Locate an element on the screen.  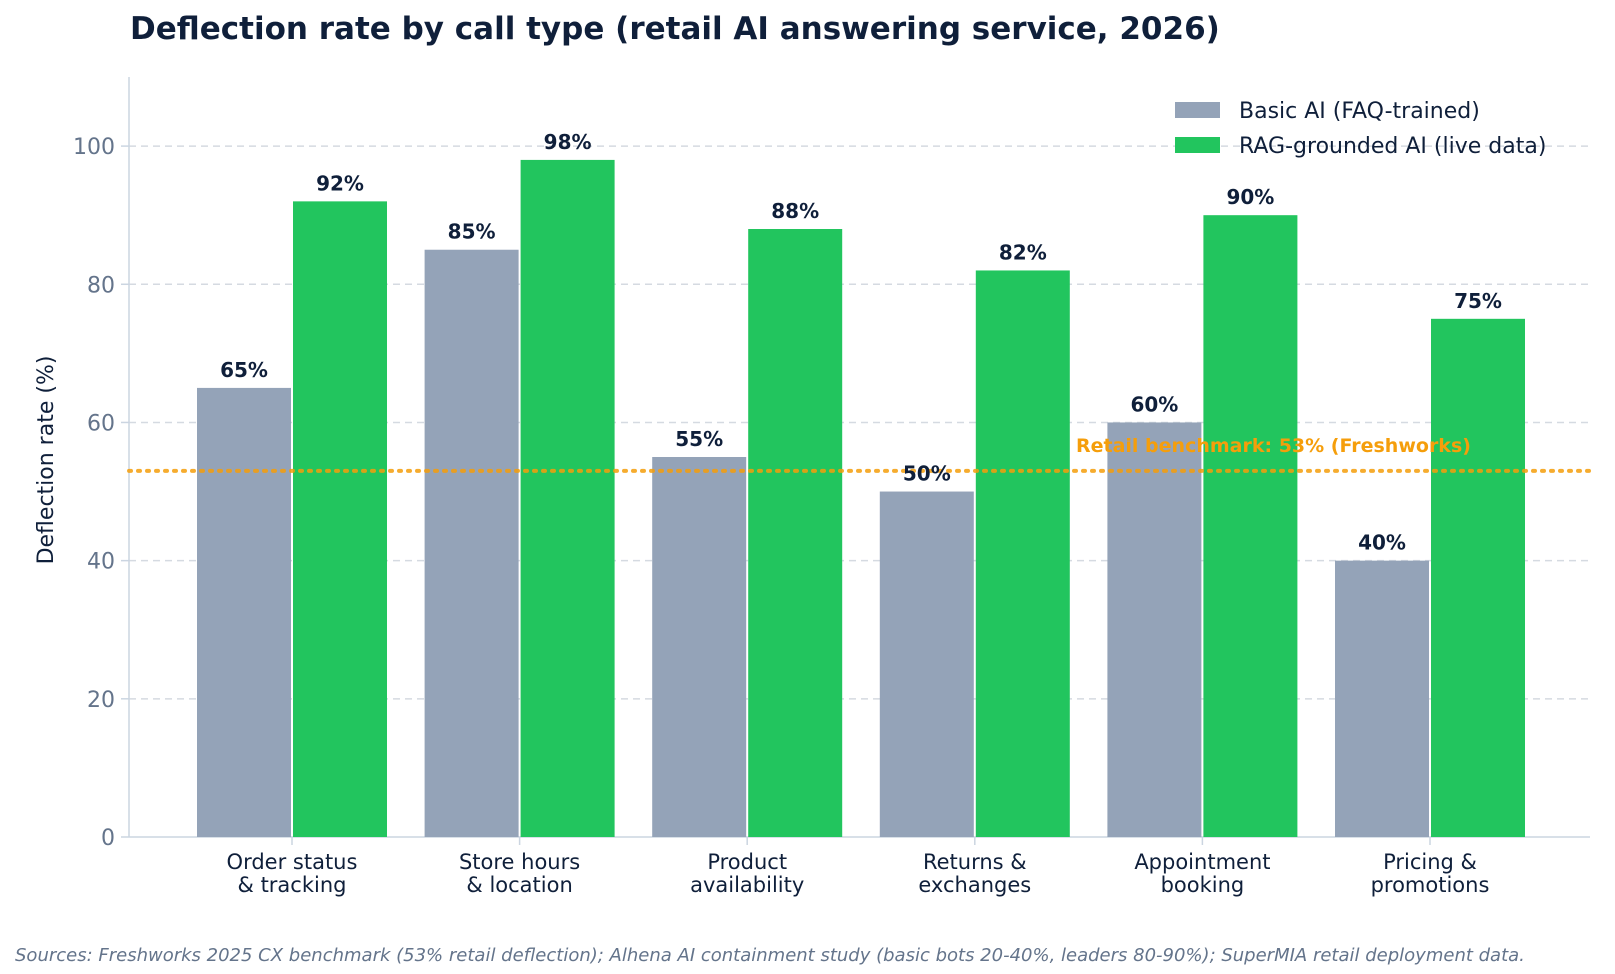
xtick-label-4: Appointment booking is located at coordinates (1202, 873).